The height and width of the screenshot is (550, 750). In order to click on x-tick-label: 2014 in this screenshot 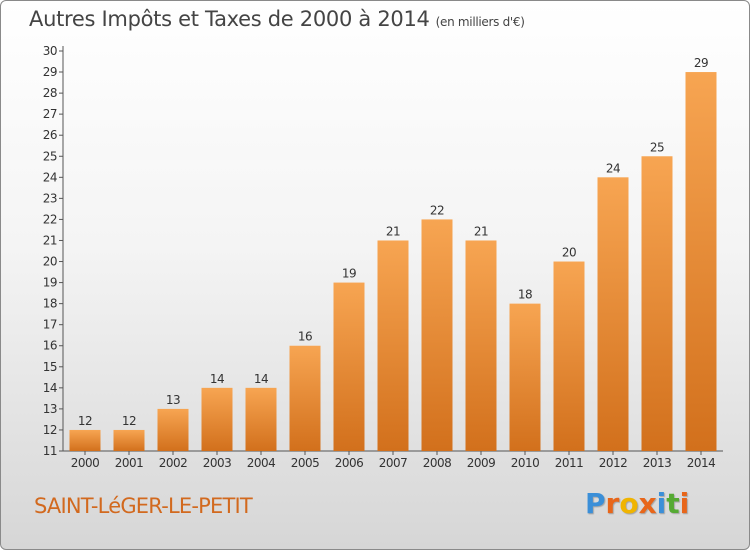, I will do `click(701, 463)`.